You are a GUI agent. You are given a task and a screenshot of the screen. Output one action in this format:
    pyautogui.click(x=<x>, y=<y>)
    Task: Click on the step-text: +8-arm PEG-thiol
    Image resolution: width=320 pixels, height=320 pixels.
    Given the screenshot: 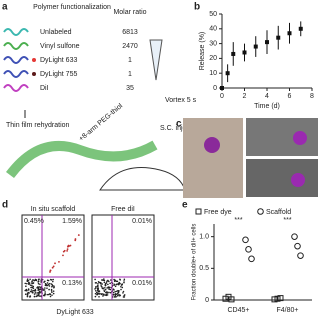 What is the action you would take?
    pyautogui.click(x=101, y=122)
    